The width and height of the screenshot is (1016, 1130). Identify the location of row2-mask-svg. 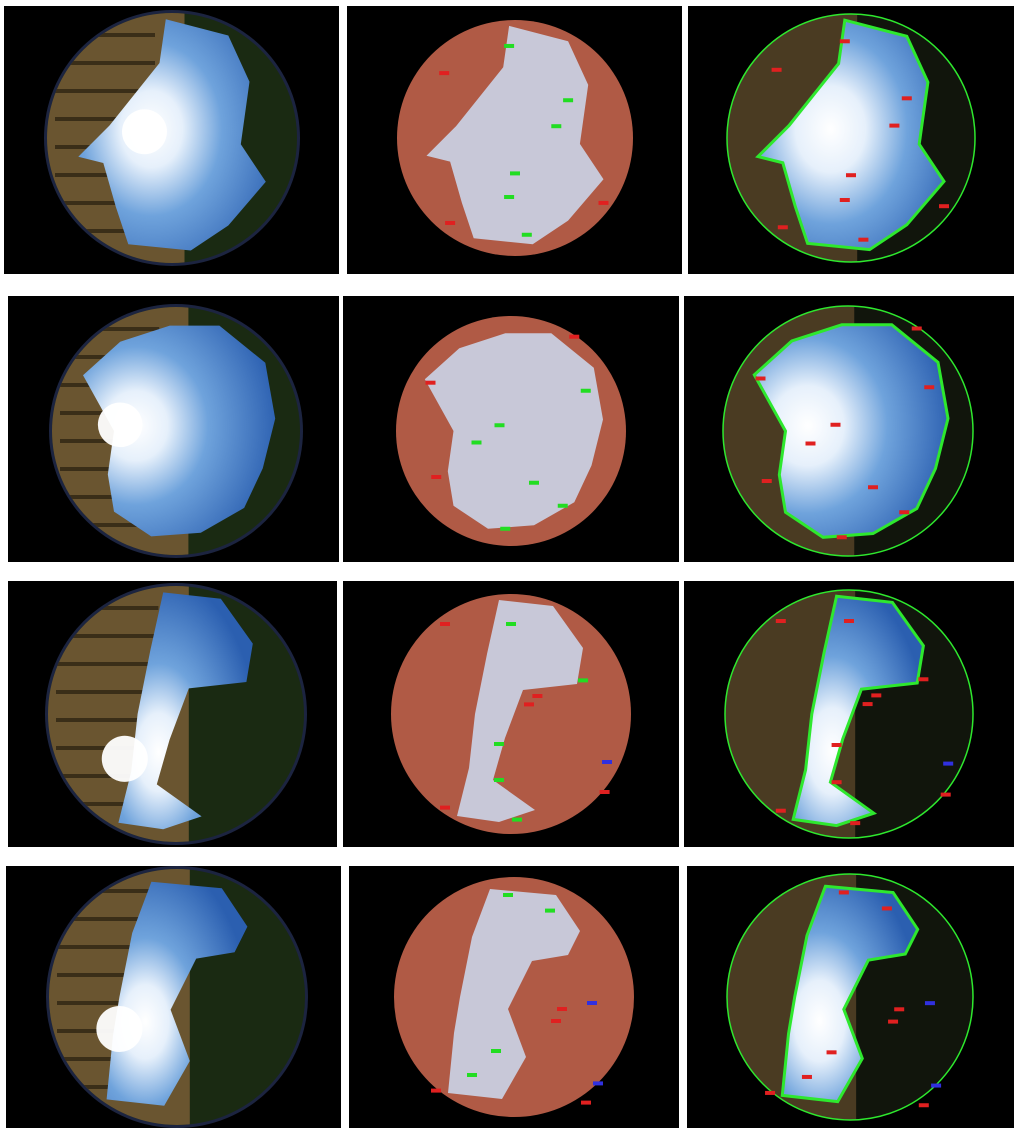
(511, 431).